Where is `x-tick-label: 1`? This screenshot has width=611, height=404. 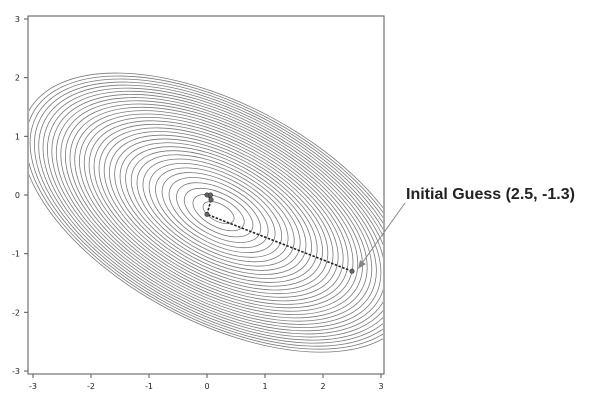 x-tick-label: 1 is located at coordinates (264, 386).